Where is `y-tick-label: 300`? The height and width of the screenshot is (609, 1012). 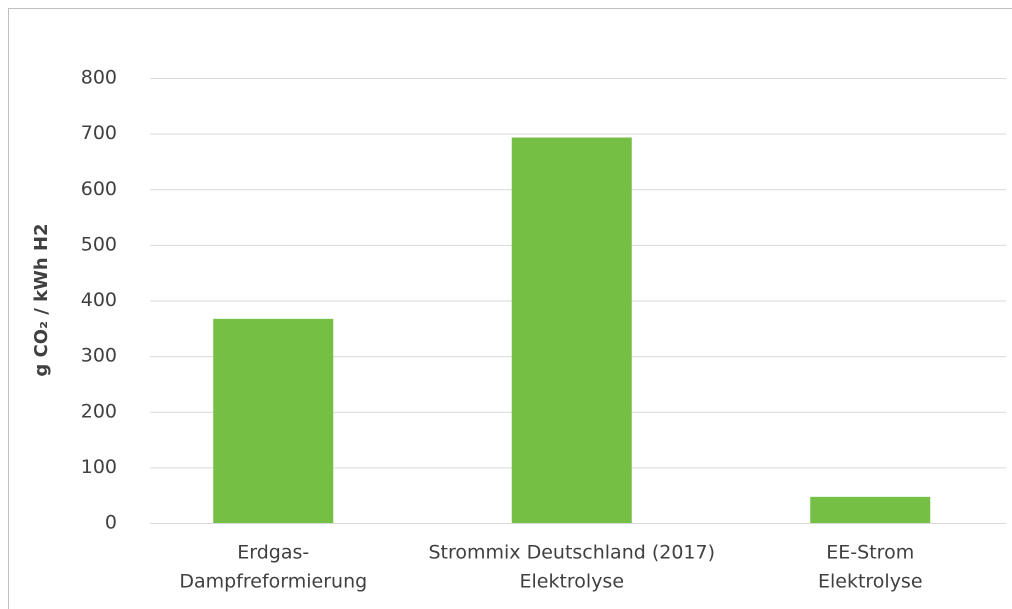 y-tick-label: 300 is located at coordinates (99, 356).